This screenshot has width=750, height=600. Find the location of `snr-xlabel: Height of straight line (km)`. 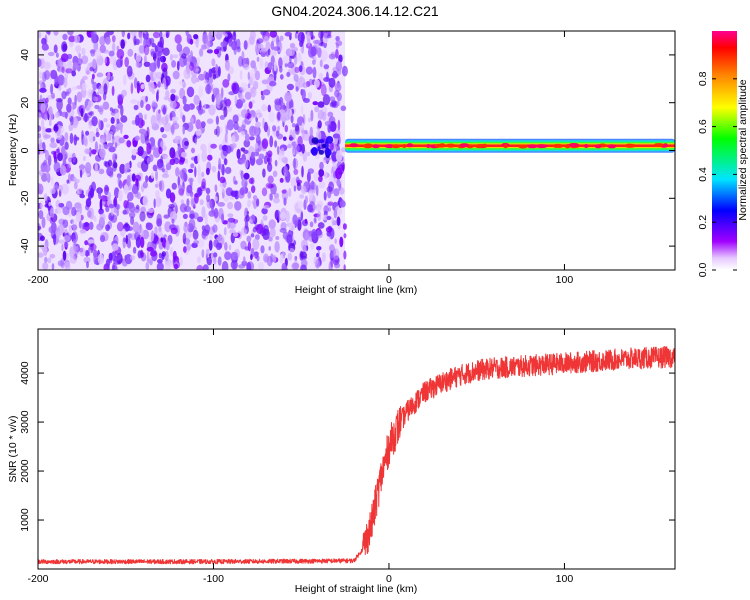

snr-xlabel: Height of straight line (km) is located at coordinates (356, 589).